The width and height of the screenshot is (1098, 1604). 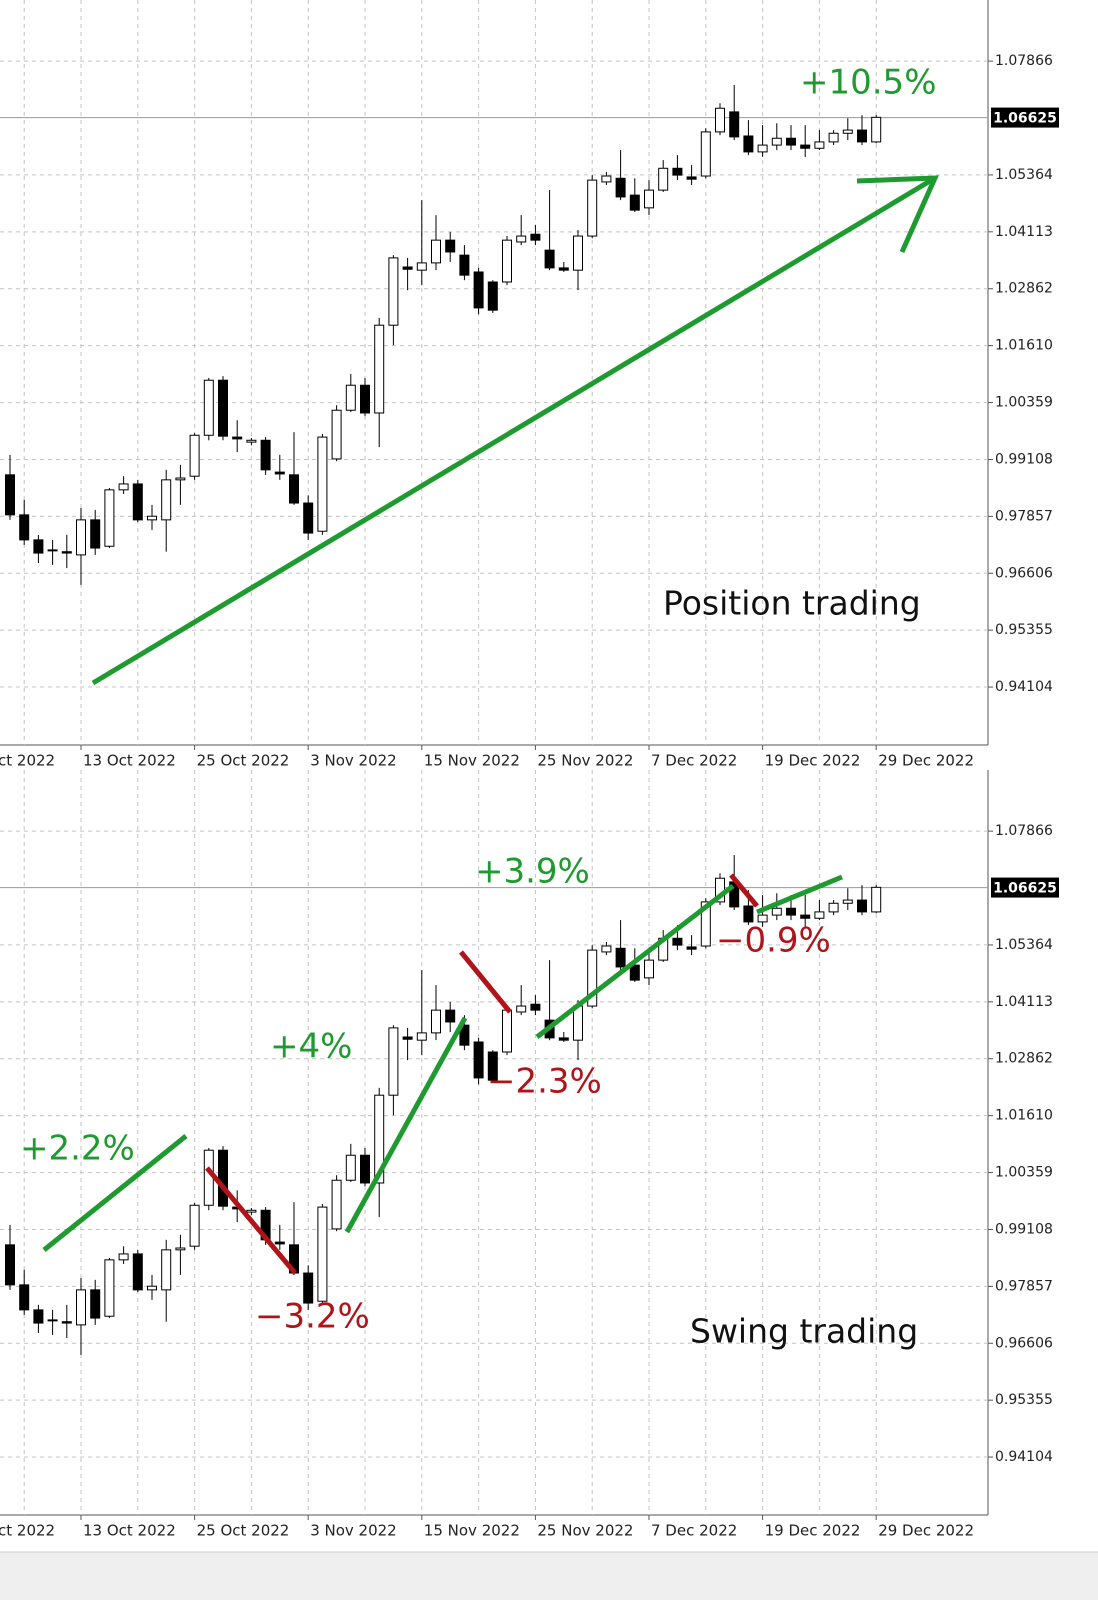 I want to click on x-tick-label: 15 Nov 2022, so click(x=472, y=761).